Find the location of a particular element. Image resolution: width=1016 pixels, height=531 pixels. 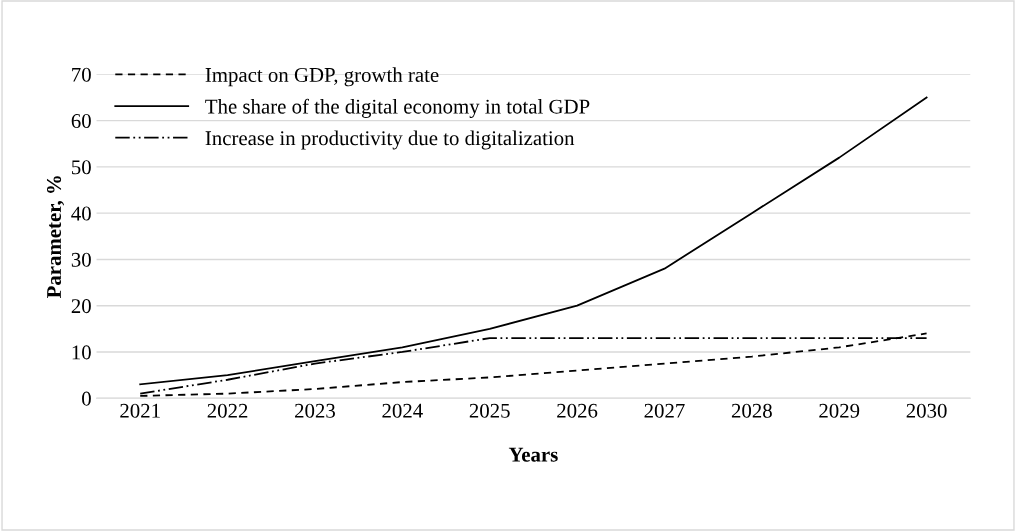

y-tick-label: 40 is located at coordinates (81, 213).